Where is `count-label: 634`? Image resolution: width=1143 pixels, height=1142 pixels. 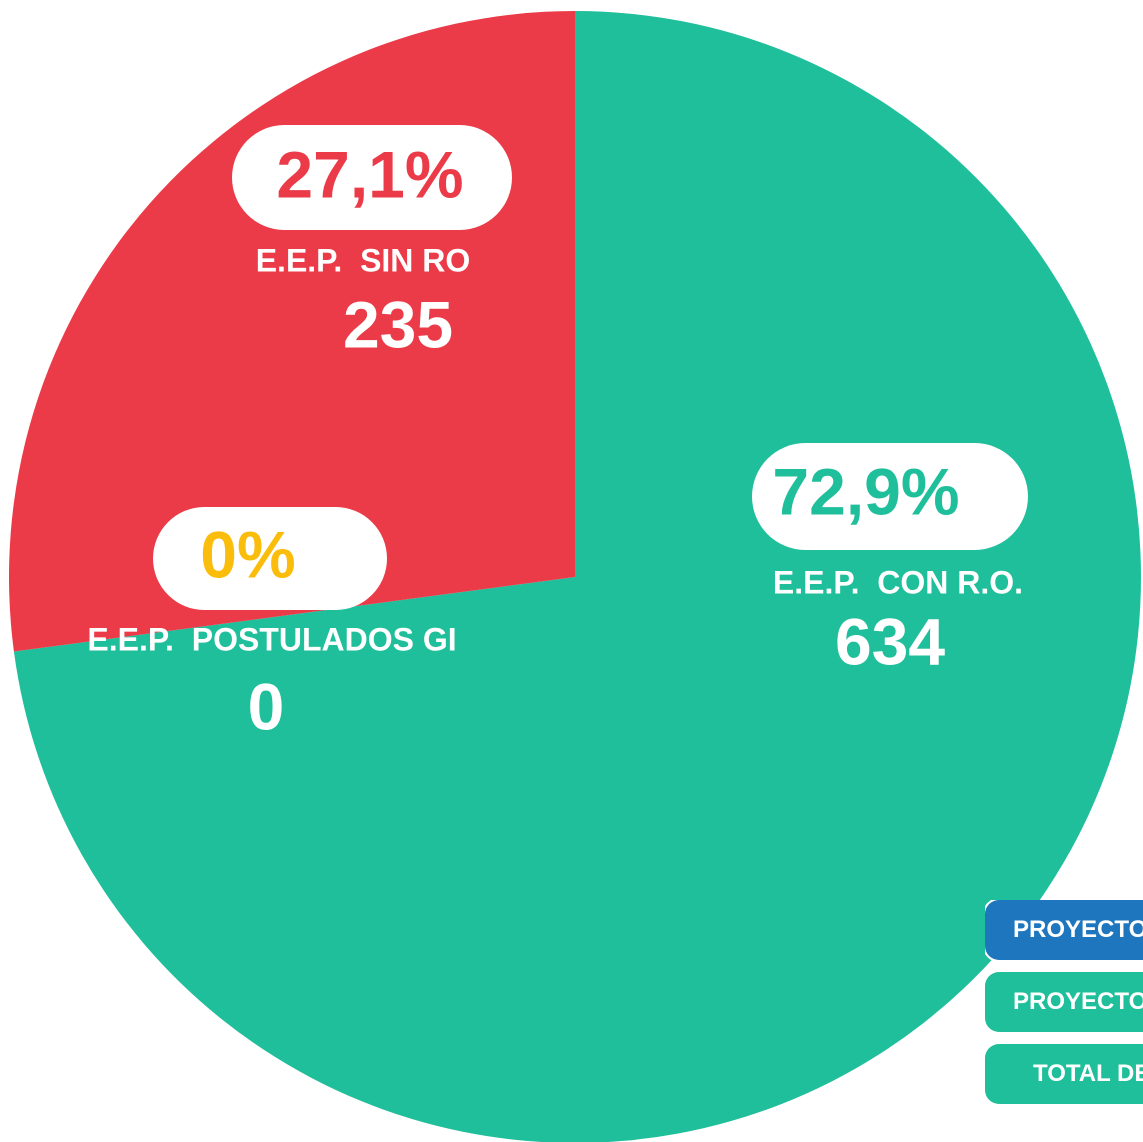 count-label: 634 is located at coordinates (890, 641).